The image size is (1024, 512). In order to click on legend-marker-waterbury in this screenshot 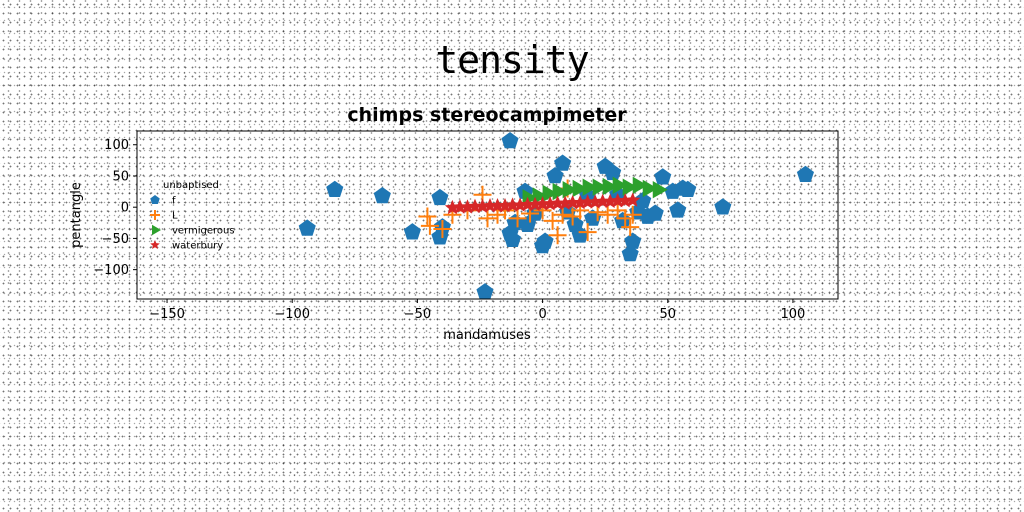, I will do `click(155, 245)`.